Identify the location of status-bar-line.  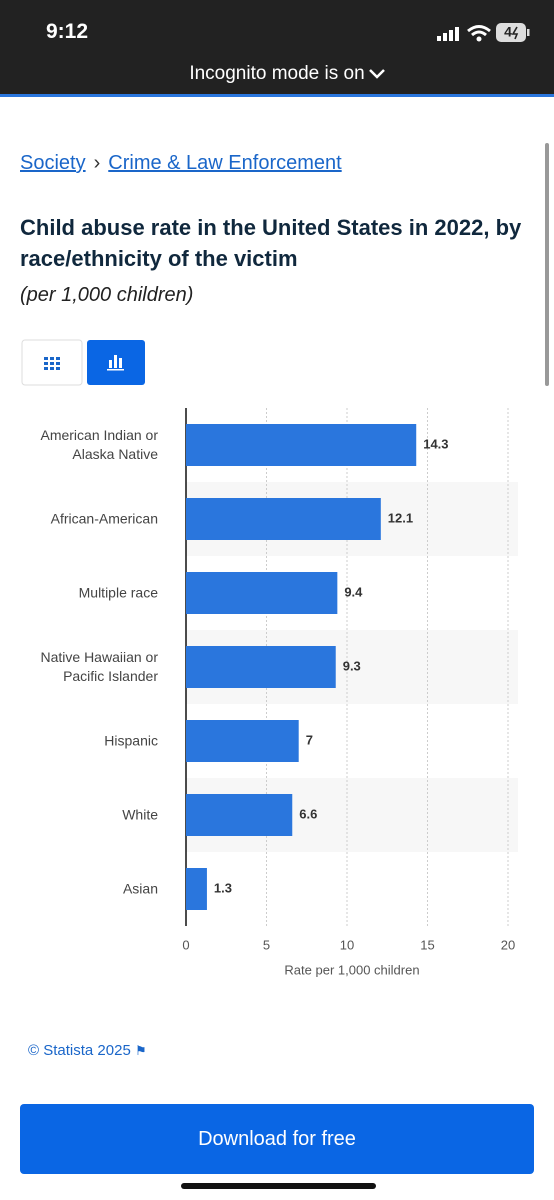
(277, 95).